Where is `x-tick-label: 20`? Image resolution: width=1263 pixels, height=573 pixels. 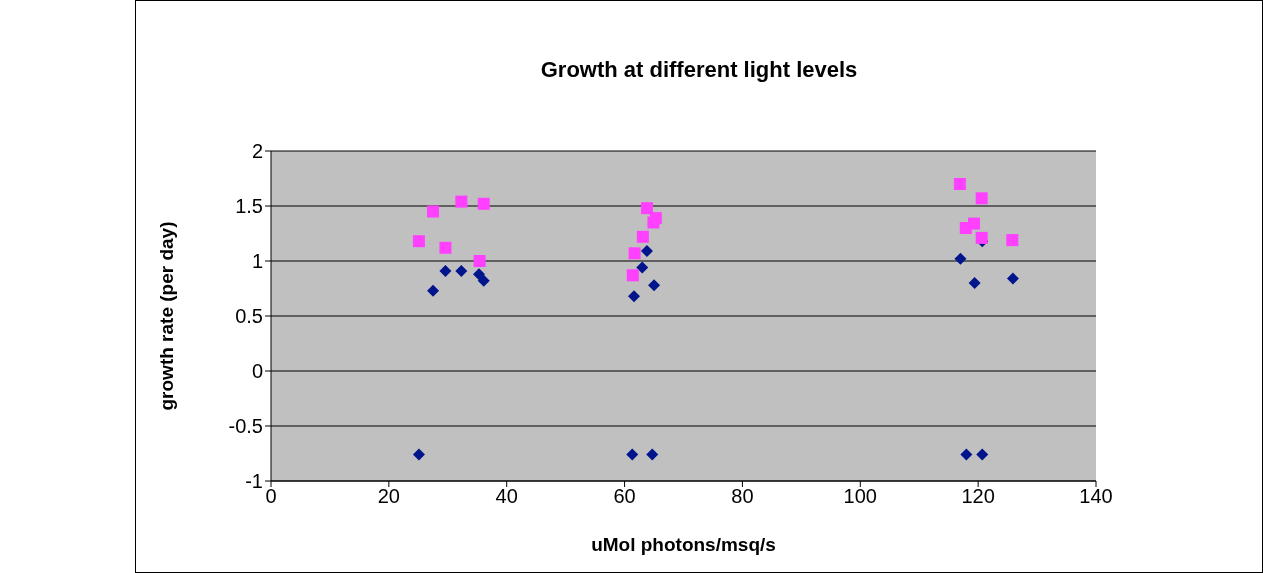 x-tick-label: 20 is located at coordinates (388, 496).